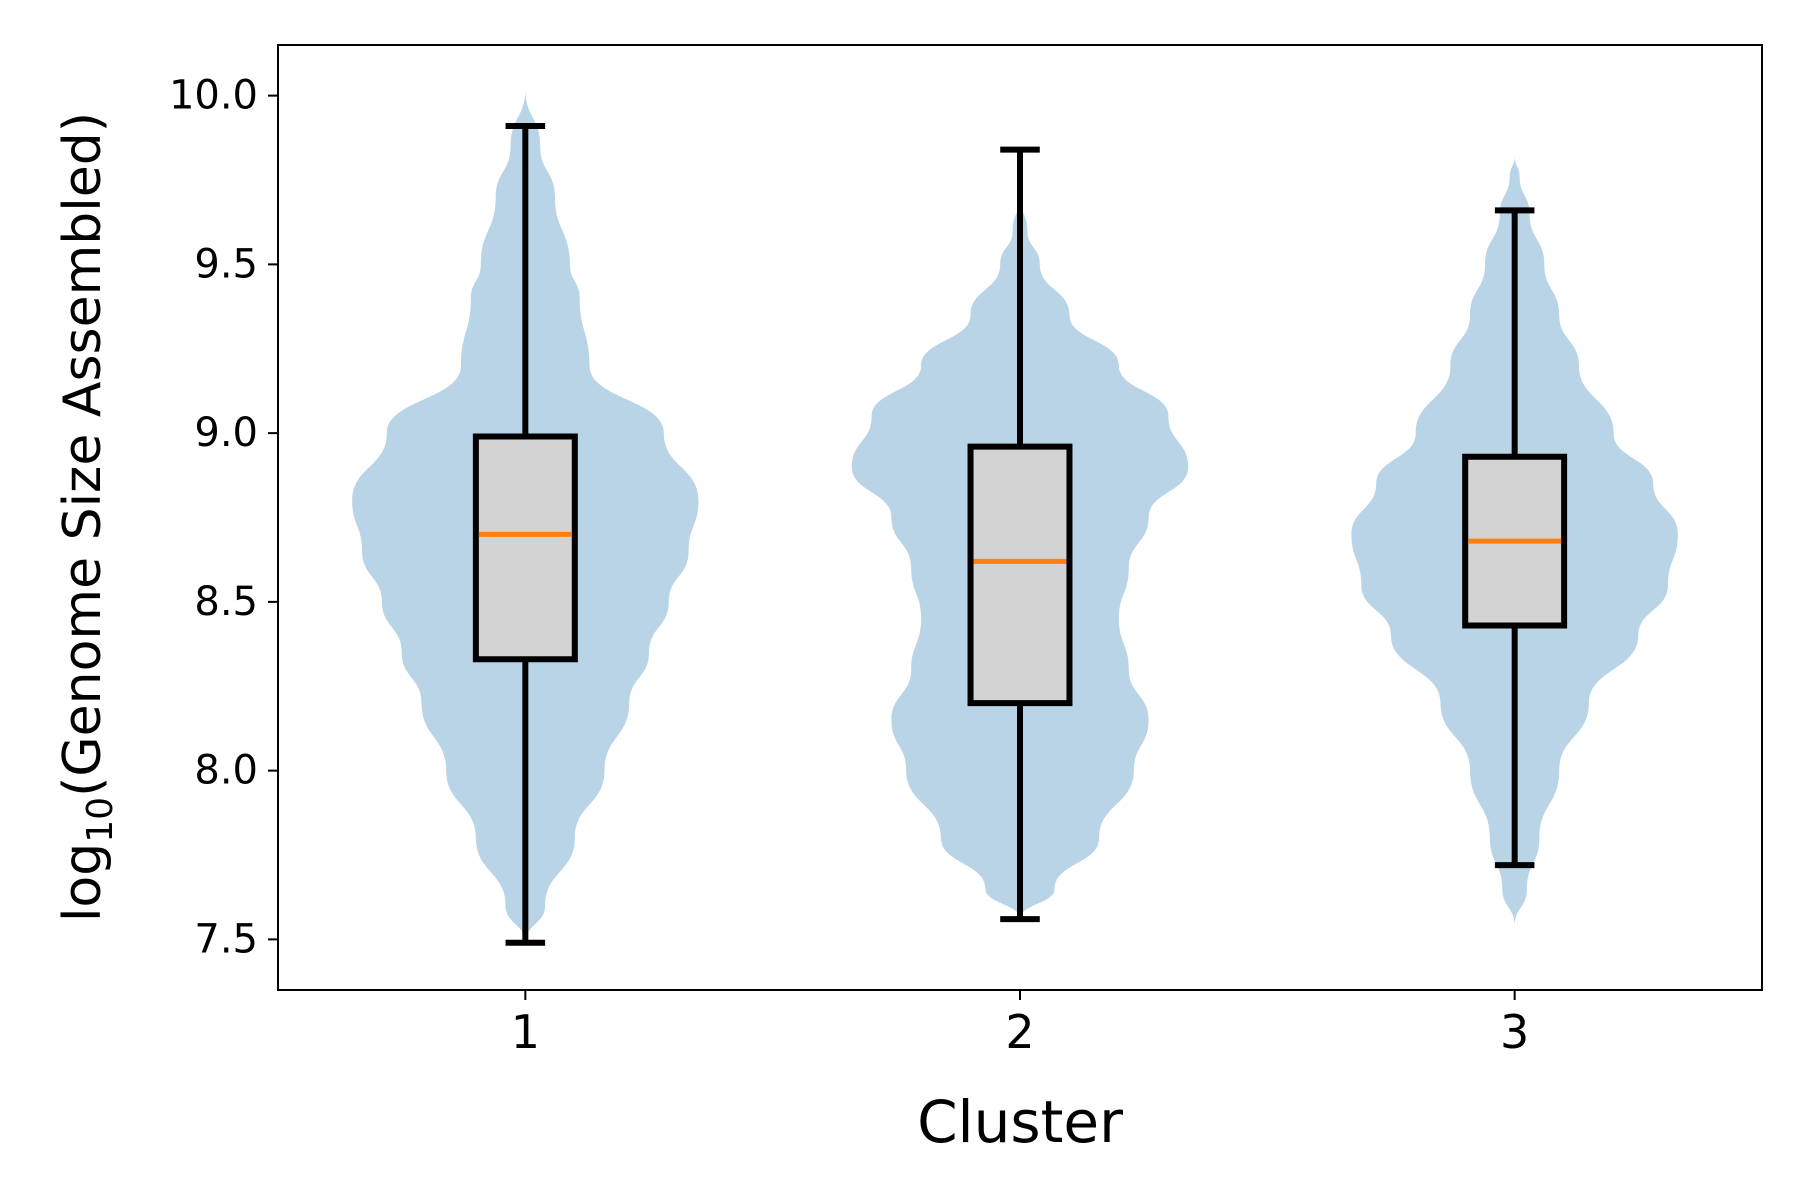 Image resolution: width=1800 pixels, height=1200 pixels. What do you see at coordinates (226, 433) in the screenshot?
I see `y-tick-label: 9.0` at bounding box center [226, 433].